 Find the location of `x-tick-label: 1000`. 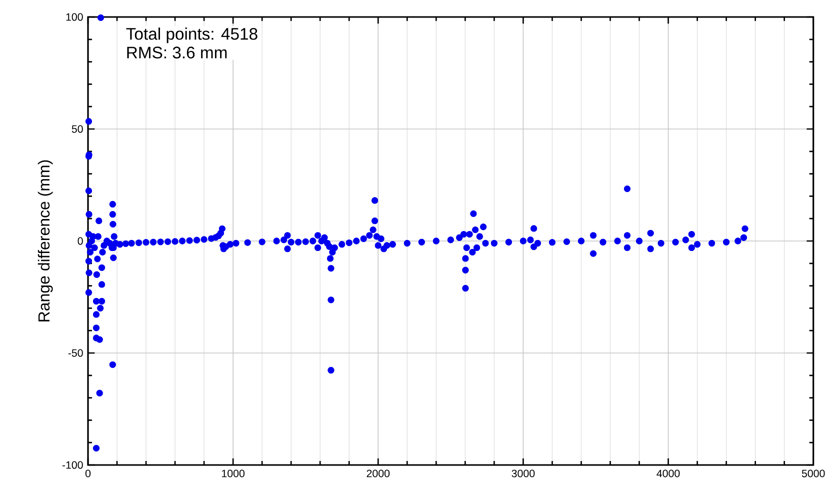

x-tick-label: 1000 is located at coordinates (233, 474).